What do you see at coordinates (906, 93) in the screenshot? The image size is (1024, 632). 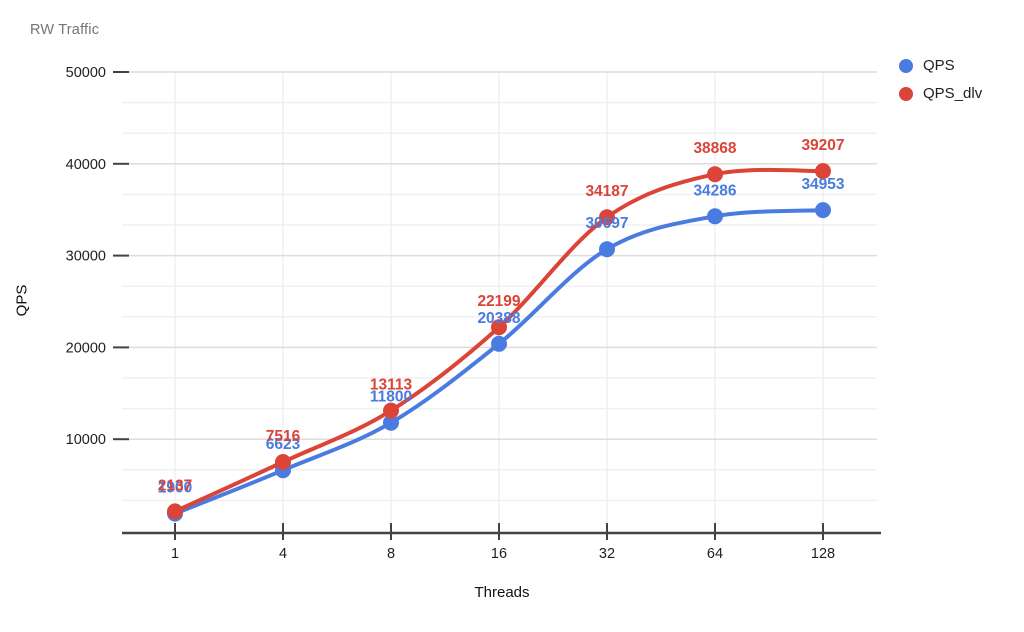 I see `qps-dlv-series-swatch-icon` at bounding box center [906, 93].